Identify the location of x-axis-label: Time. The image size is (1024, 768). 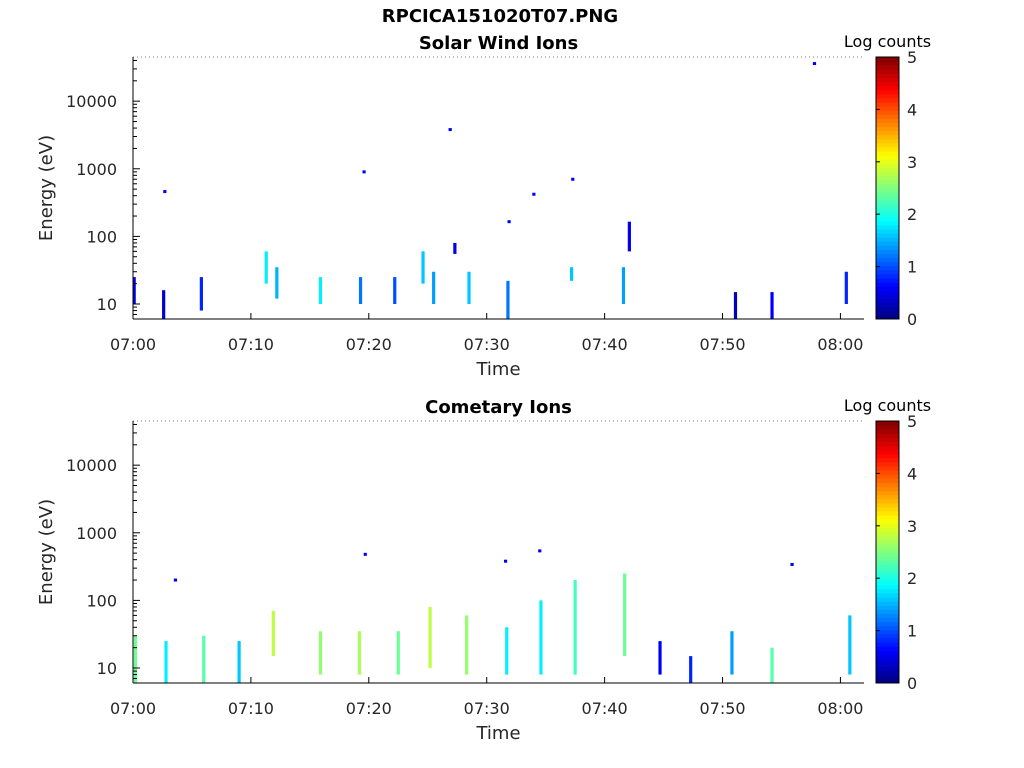
(497, 369).